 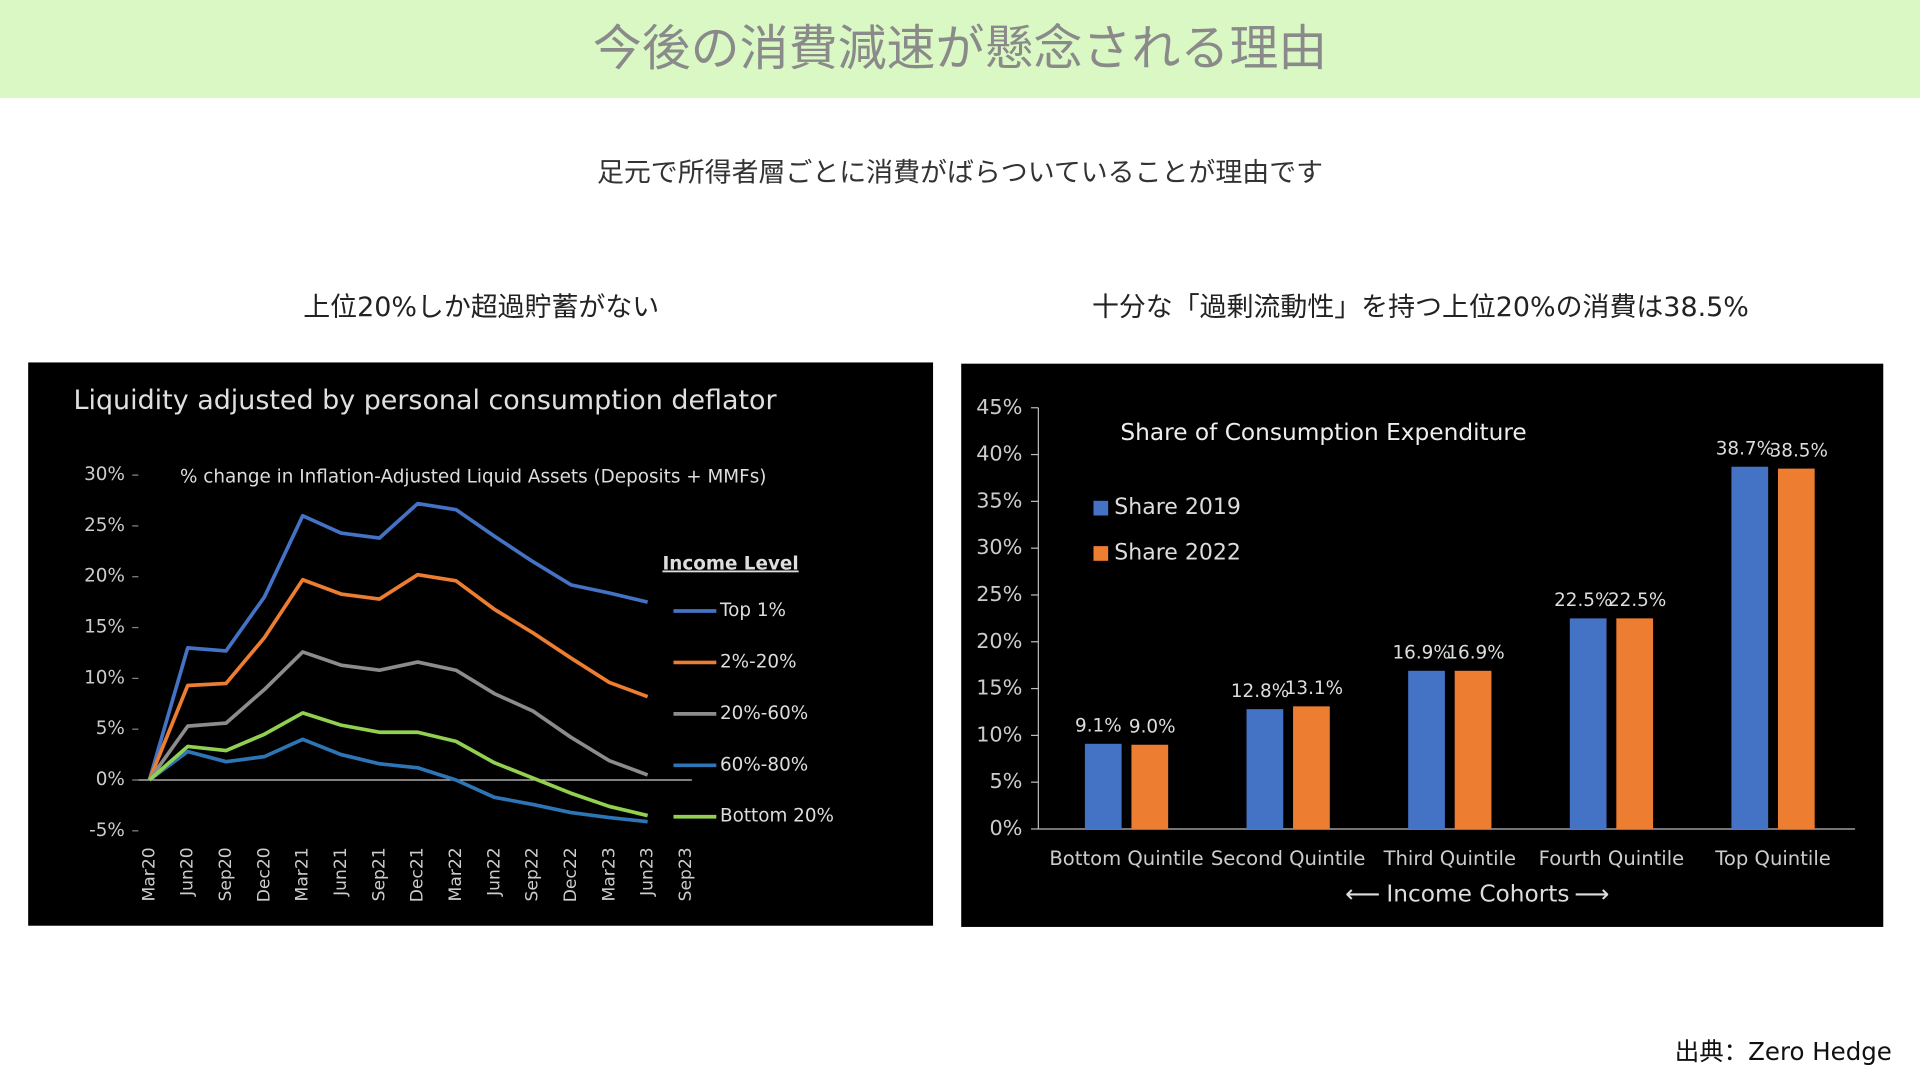 I want to click on x-tick-label: Sep23, so click(x=686, y=874).